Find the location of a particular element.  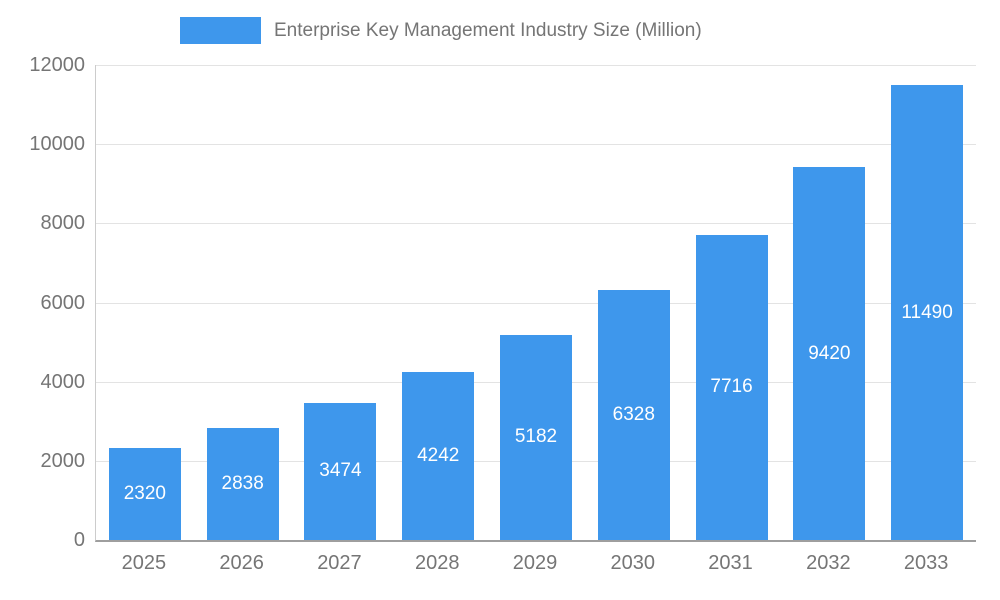

bar-value-label: 9420 is located at coordinates (829, 353).